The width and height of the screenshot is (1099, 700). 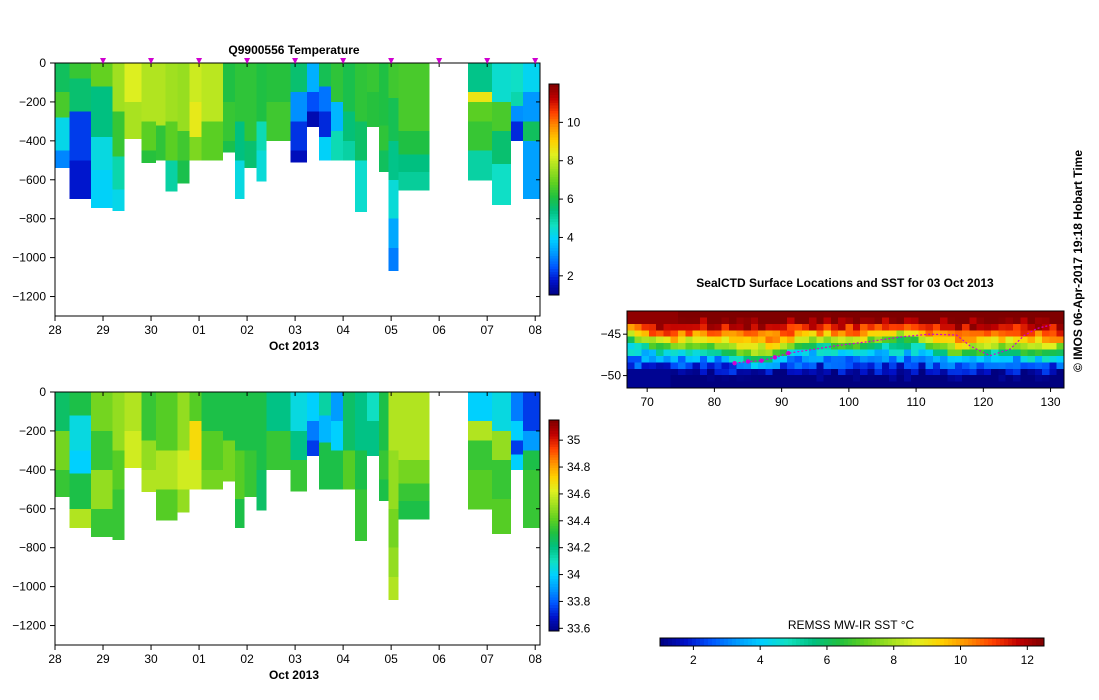 What do you see at coordinates (294, 50) in the screenshot?
I see `temperature-title: Q9900556 Temperature` at bounding box center [294, 50].